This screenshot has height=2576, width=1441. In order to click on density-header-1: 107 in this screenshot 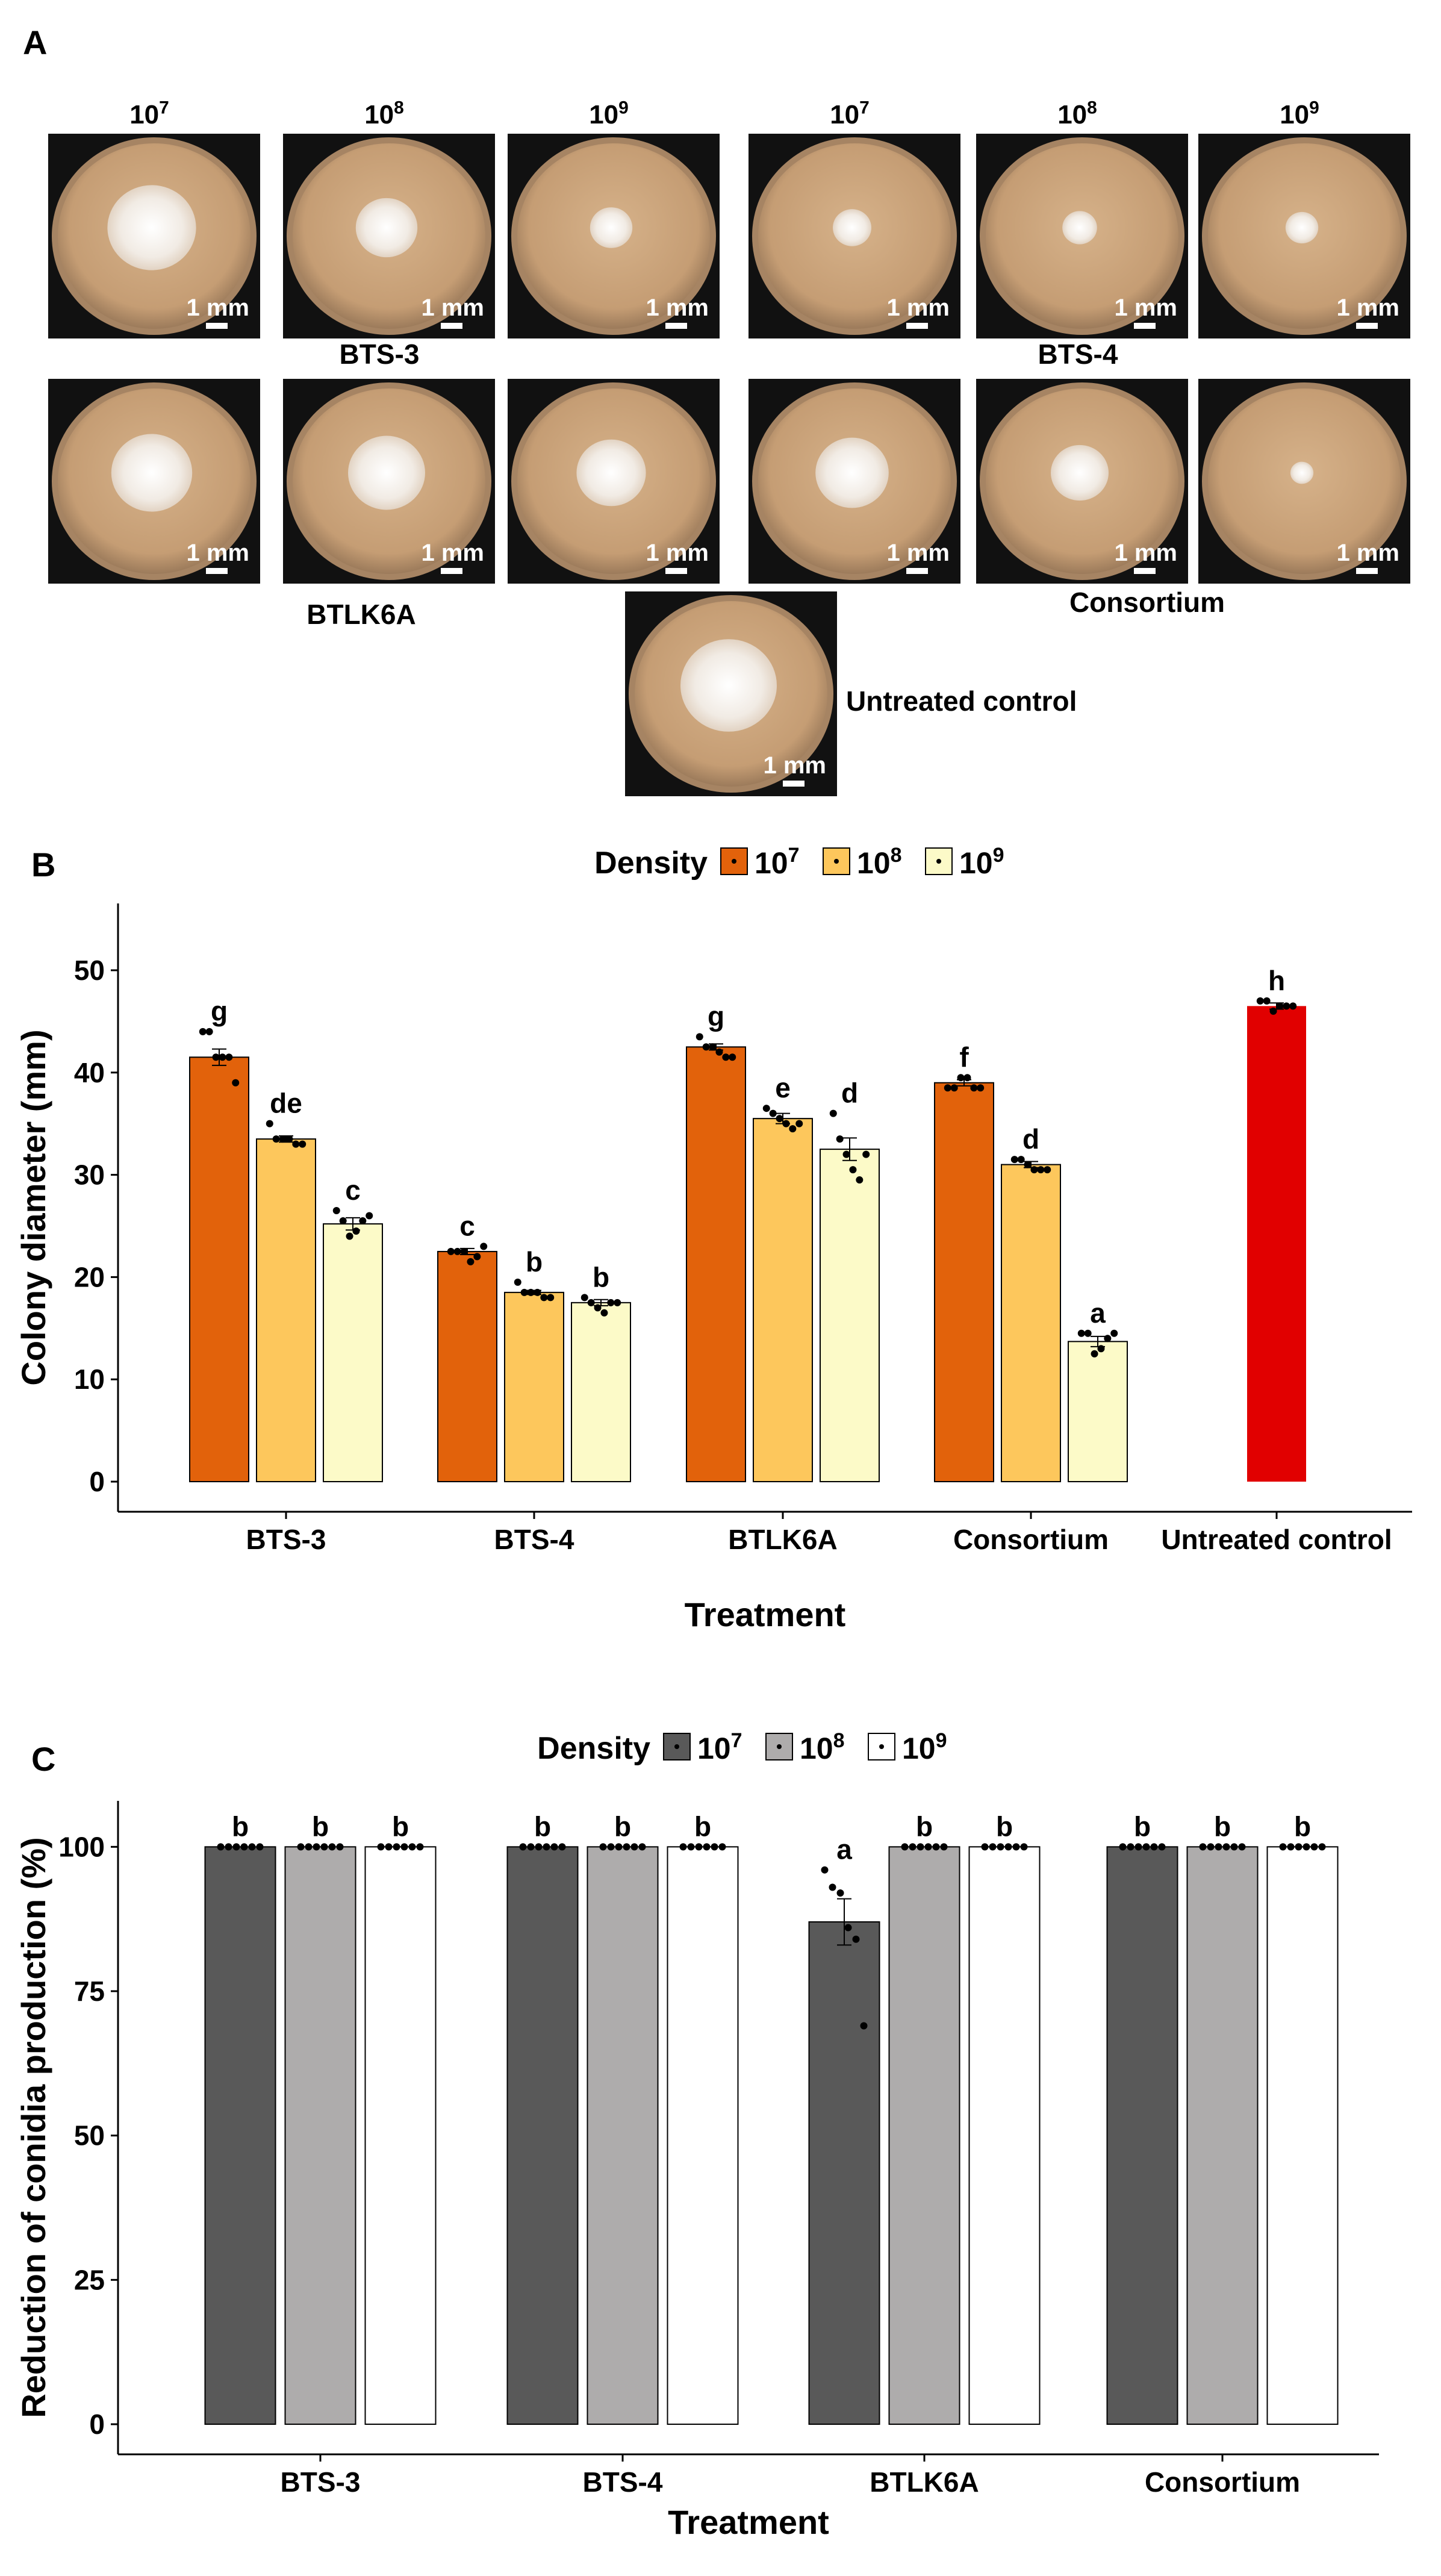, I will do `click(149, 113)`.